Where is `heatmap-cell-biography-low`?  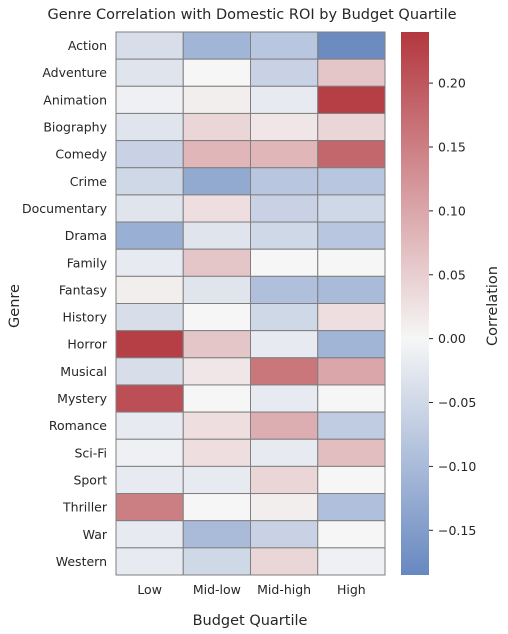 heatmap-cell-biography-low is located at coordinates (149, 127).